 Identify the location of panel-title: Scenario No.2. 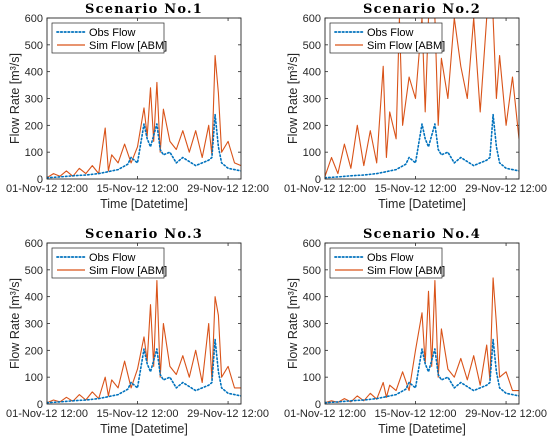
(422, 9).